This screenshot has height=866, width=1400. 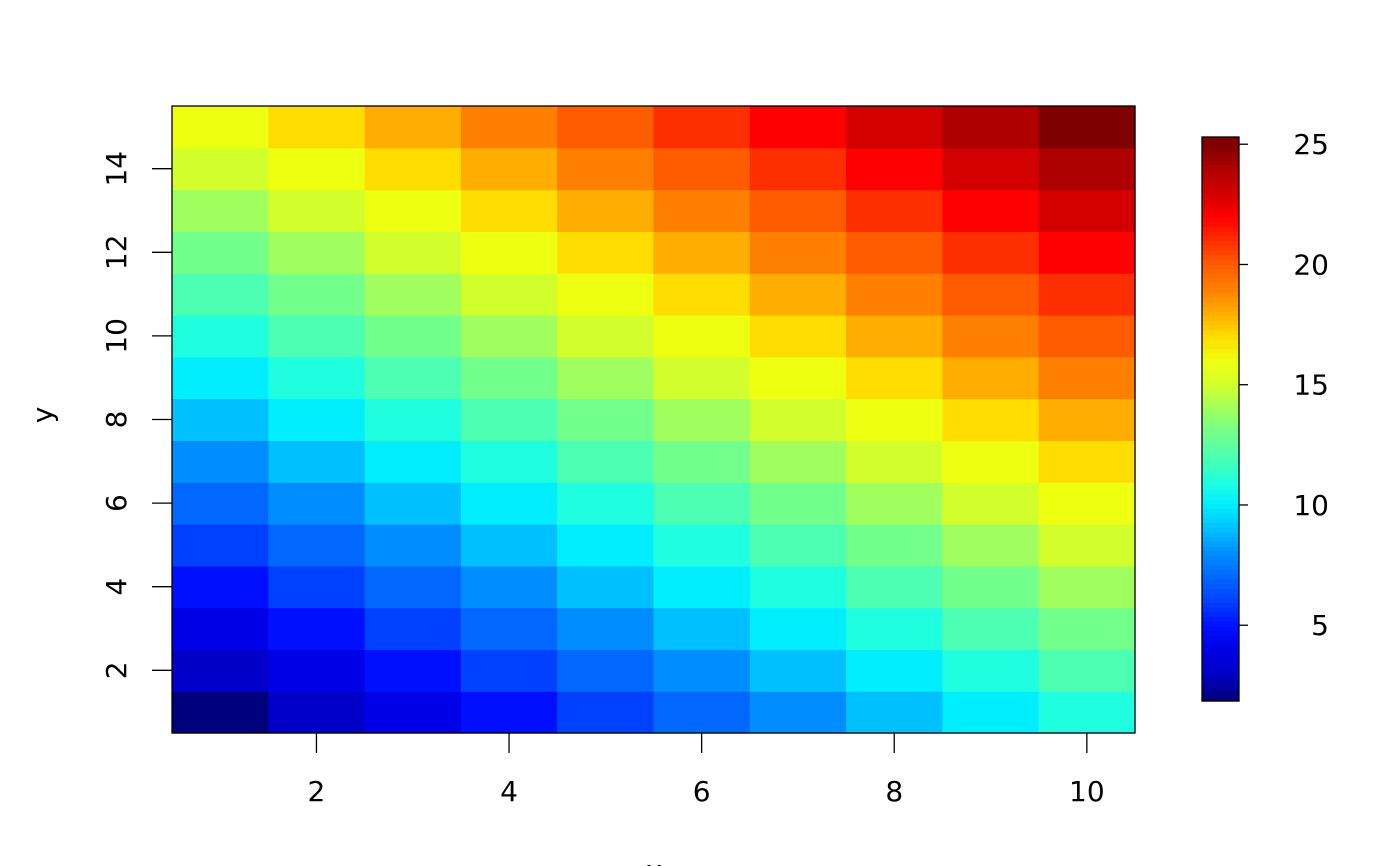 I want to click on y-tick-label: 8, so click(x=116, y=420).